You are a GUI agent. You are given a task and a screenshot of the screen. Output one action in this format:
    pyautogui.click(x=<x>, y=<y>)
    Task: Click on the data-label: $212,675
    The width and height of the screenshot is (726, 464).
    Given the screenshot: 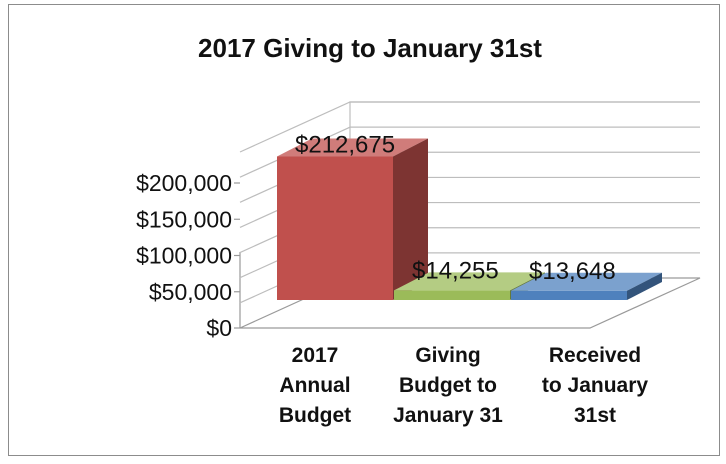 What is the action you would take?
    pyautogui.click(x=345, y=144)
    